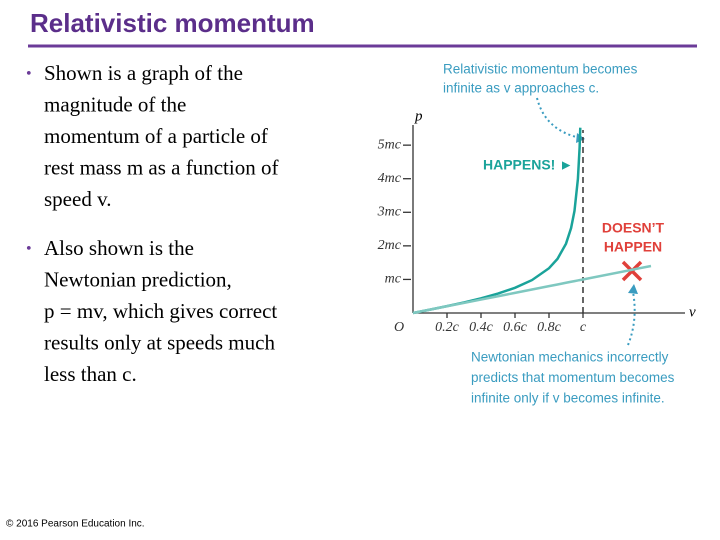  I want to click on copyright: © 2016 Pearson Education Inc., so click(75, 524).